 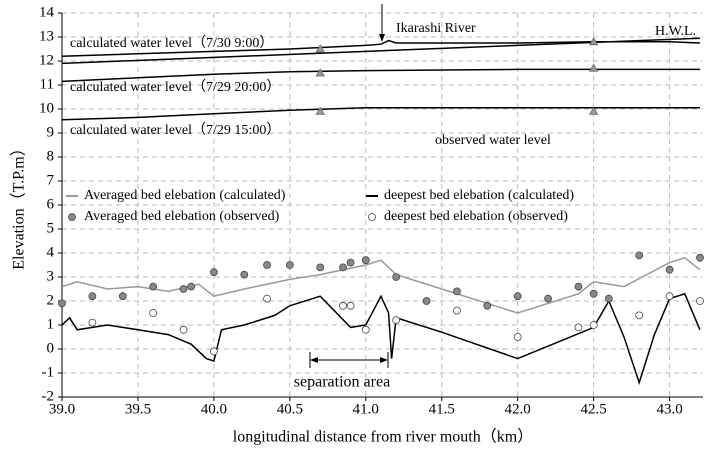 What do you see at coordinates (47, 12) in the screenshot?
I see `y-tick-label: 14` at bounding box center [47, 12].